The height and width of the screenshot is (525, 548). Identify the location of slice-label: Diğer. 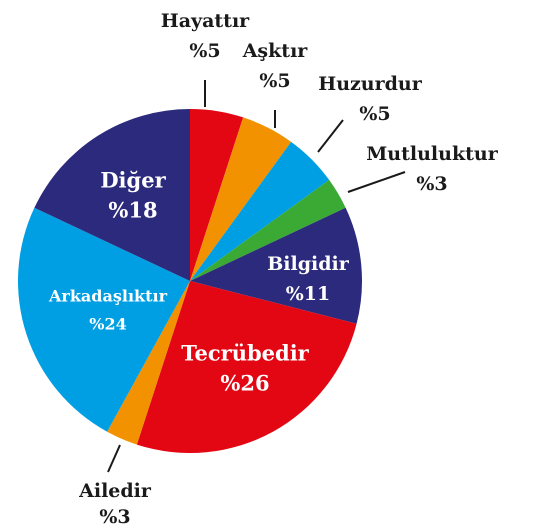
(133, 180).